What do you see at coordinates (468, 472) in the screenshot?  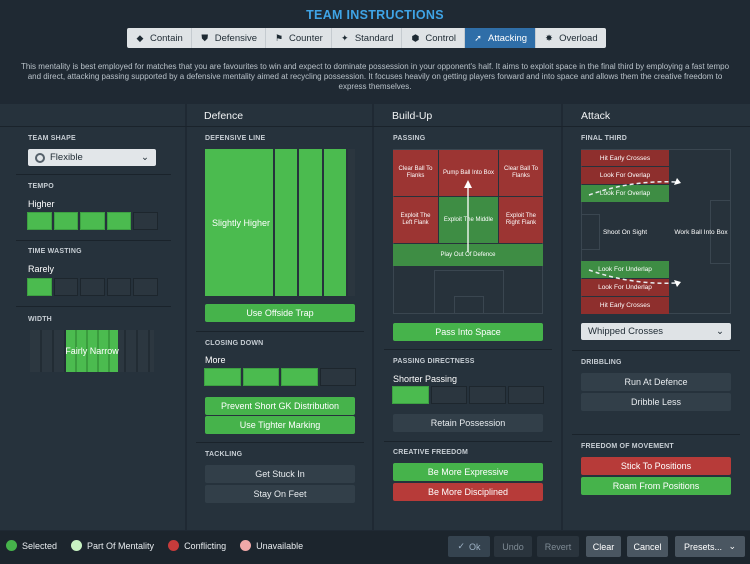 I see `be-more-expressive-button: Be More Expressive` at bounding box center [468, 472].